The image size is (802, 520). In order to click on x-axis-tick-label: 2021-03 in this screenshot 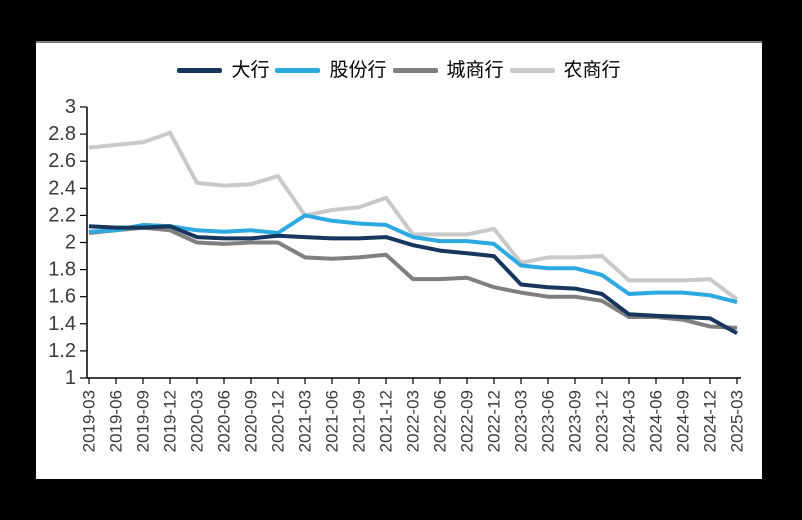, I will do `click(305, 421)`.